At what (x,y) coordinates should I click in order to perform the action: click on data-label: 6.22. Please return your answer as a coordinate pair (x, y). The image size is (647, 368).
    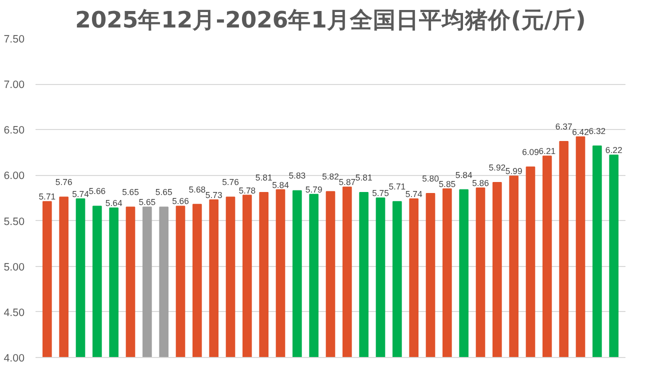
    Looking at the image, I should click on (613, 150).